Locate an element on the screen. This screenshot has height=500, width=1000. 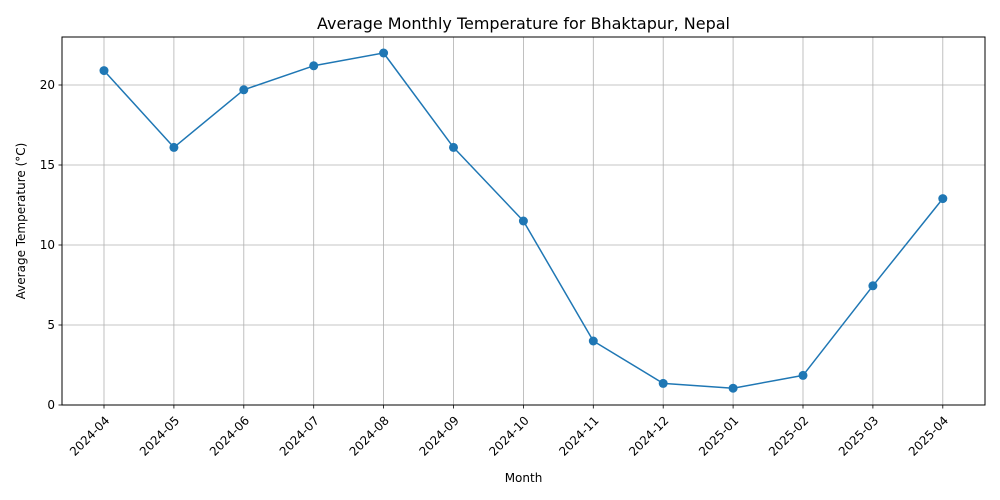
y-tick-label: 20 is located at coordinates (47, 85).